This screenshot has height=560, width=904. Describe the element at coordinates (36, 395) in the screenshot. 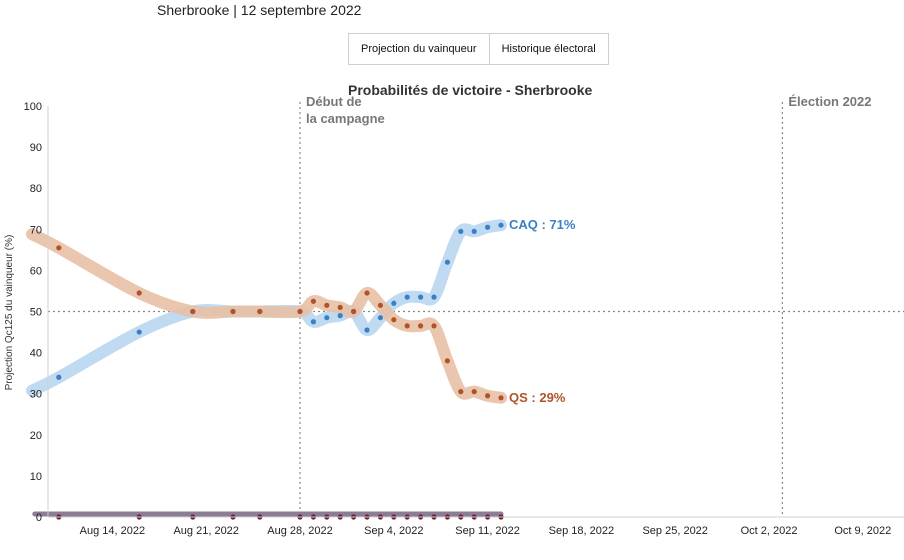

I see `y-tick-label: 30` at that location.